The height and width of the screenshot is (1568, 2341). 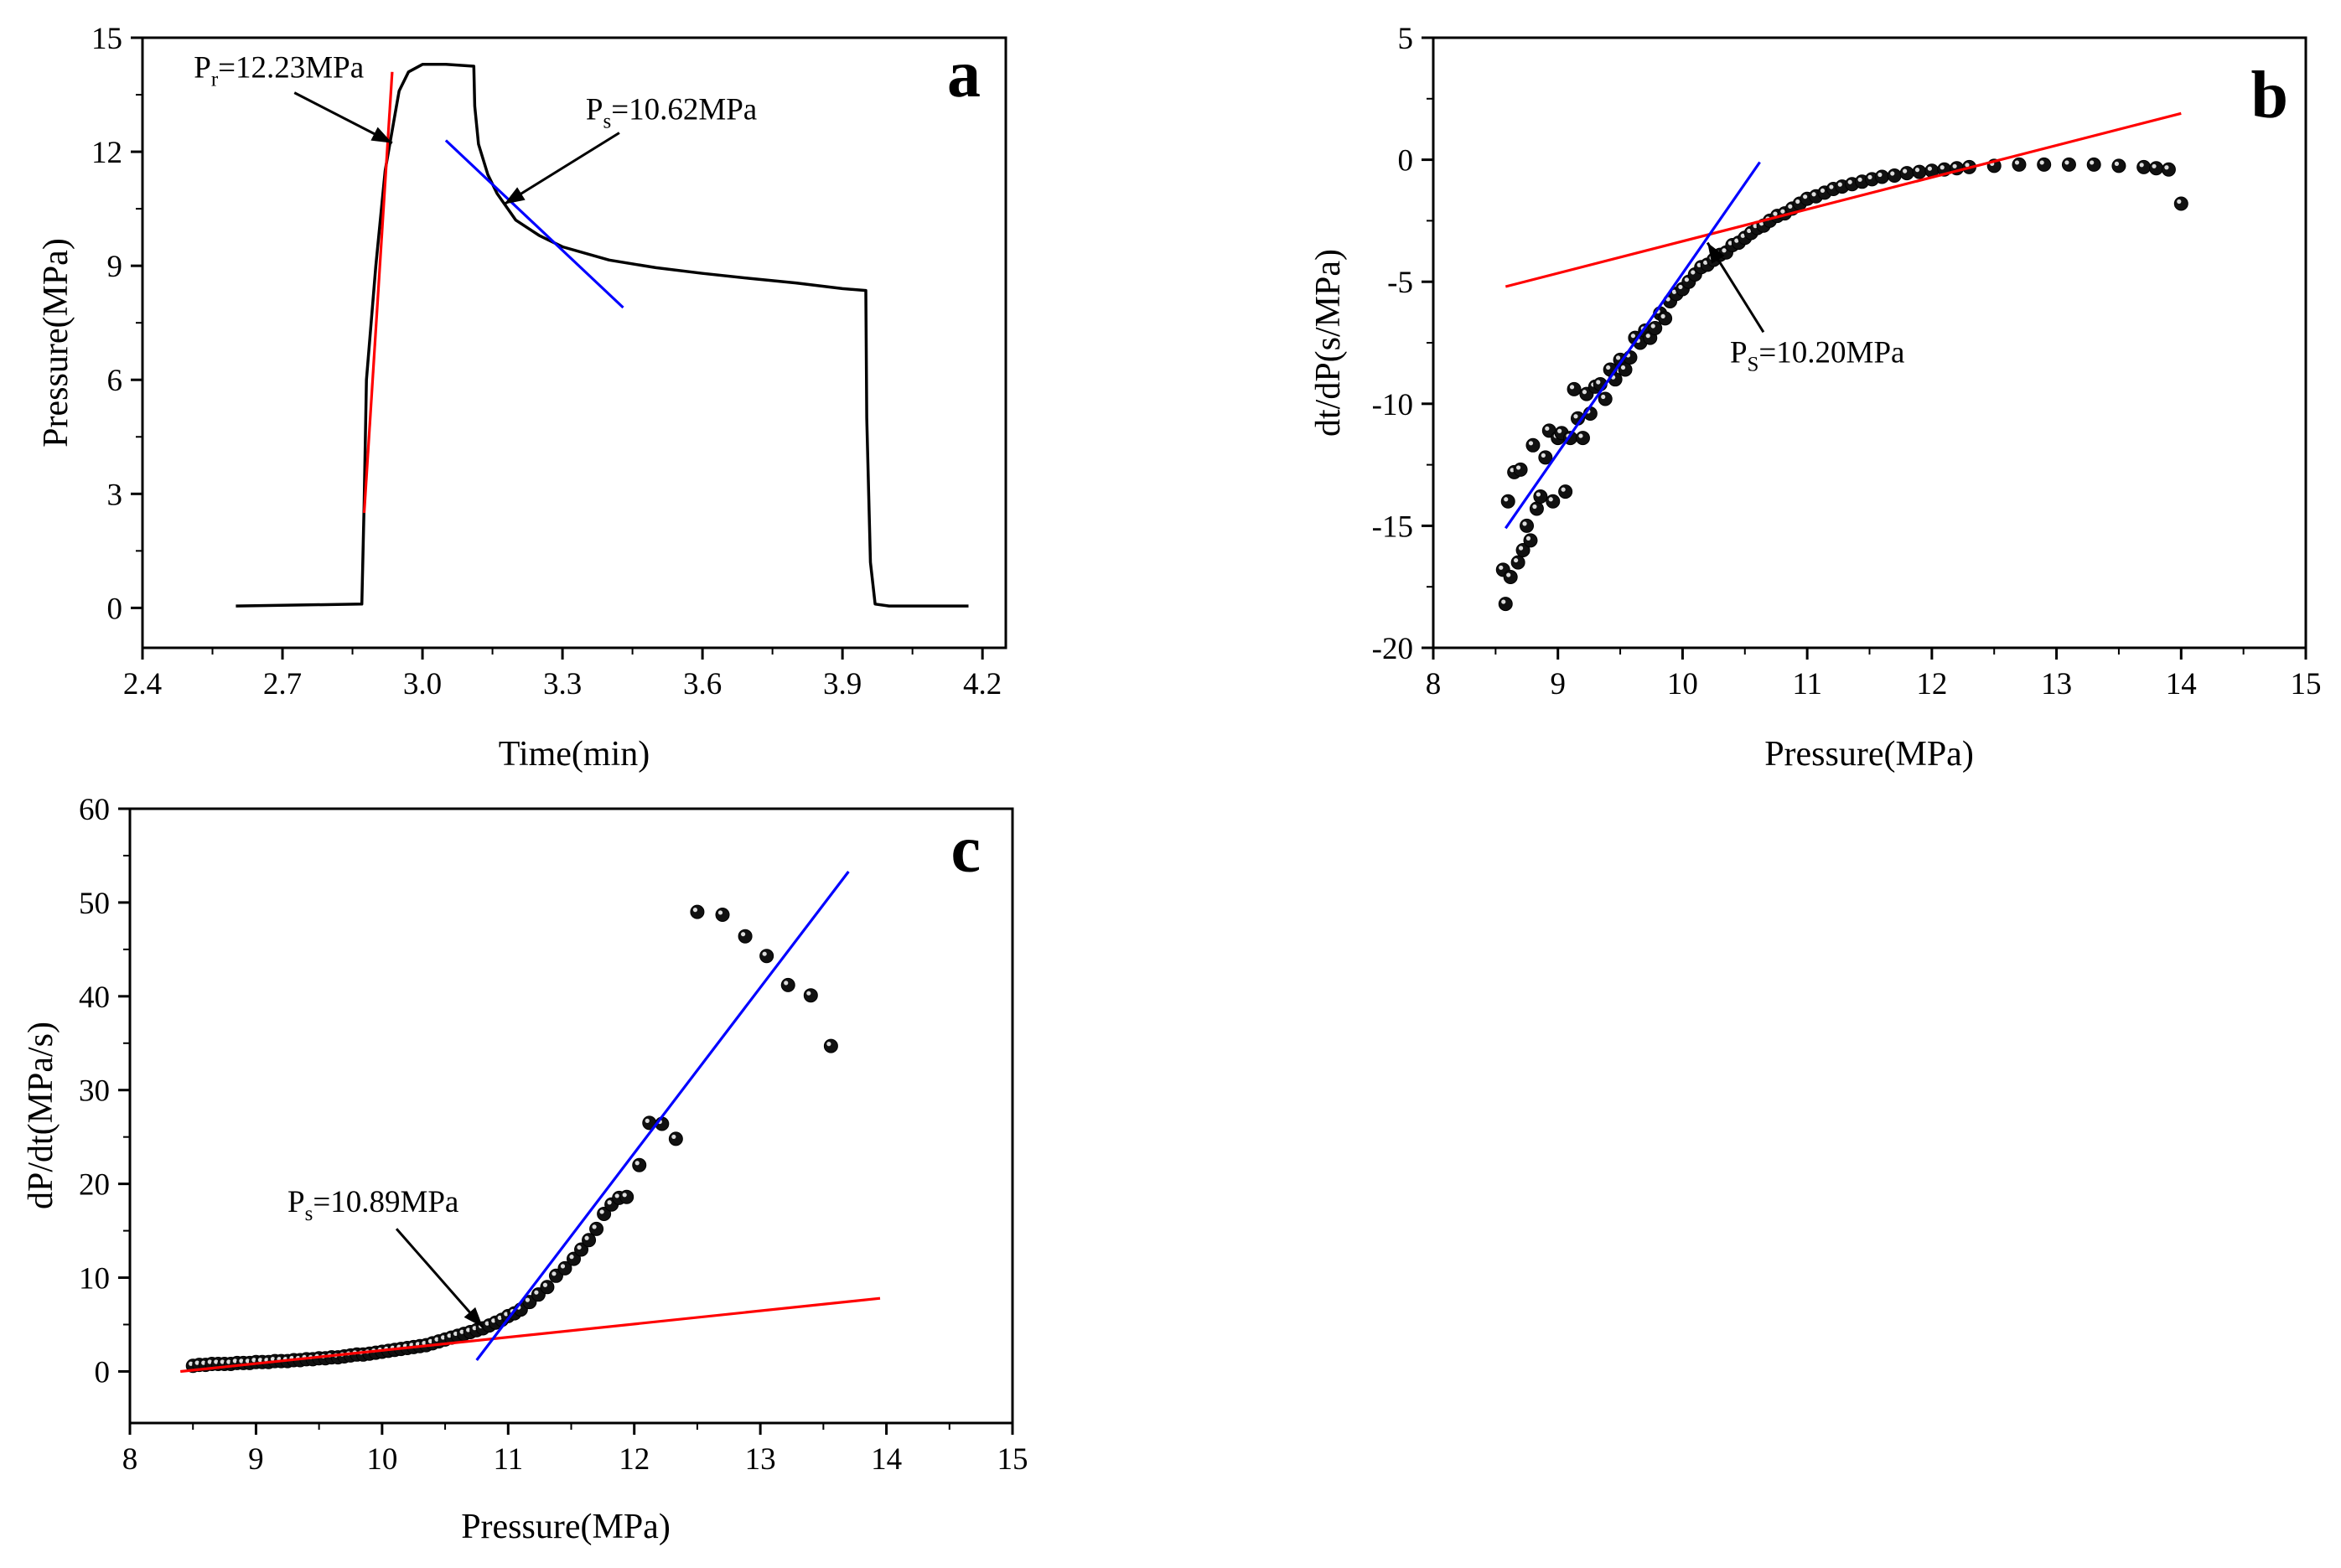 I want to click on panel-a-plot, so click(x=602, y=335).